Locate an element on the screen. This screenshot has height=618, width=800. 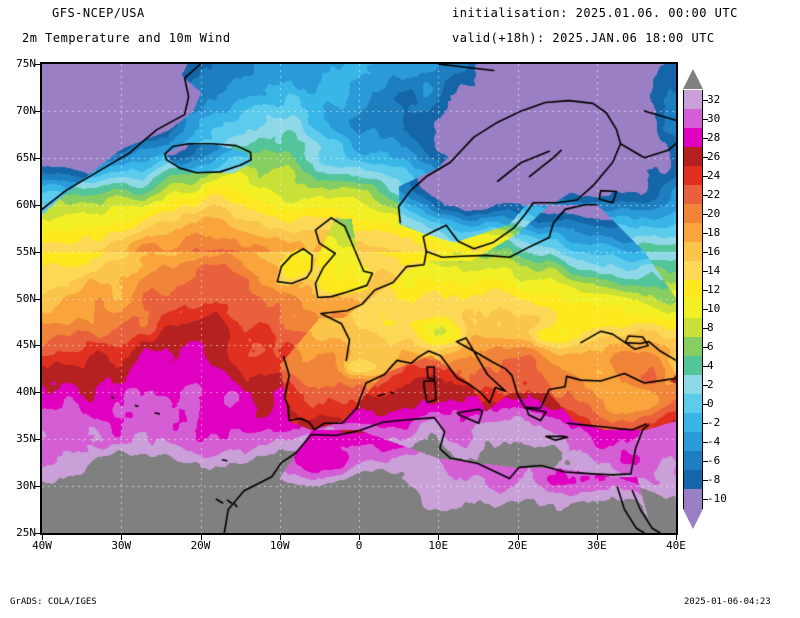
footer-timestamp: 2025-01-06-04:23 is located at coordinates (727, 602).